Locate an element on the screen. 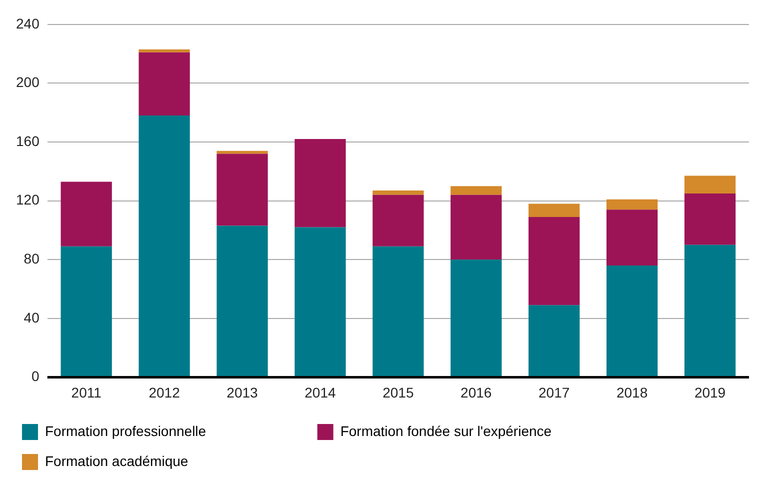 The image size is (767, 488). x-tick-label: 2017 is located at coordinates (554, 392).